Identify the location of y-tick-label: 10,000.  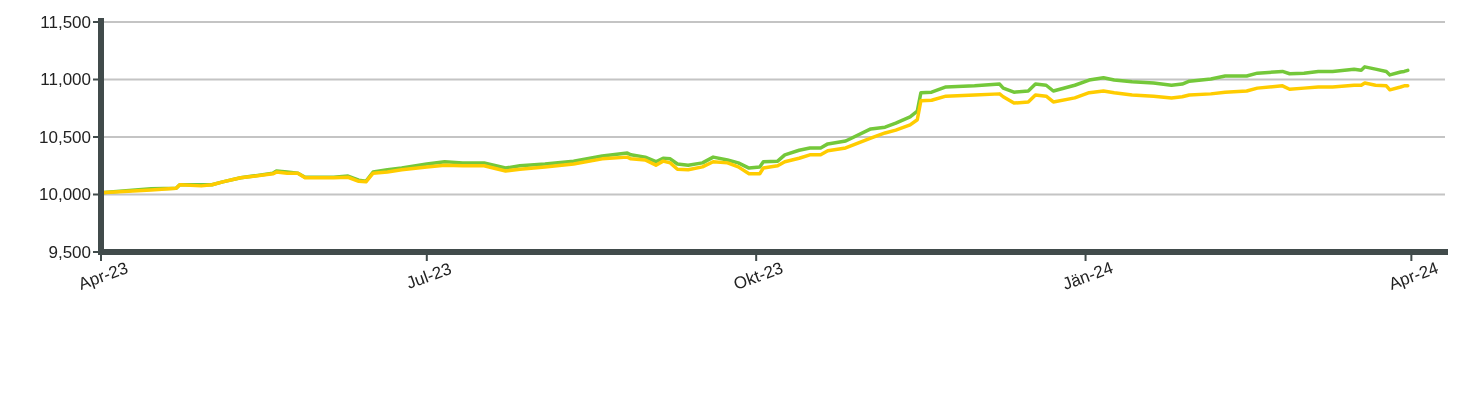
(65, 195).